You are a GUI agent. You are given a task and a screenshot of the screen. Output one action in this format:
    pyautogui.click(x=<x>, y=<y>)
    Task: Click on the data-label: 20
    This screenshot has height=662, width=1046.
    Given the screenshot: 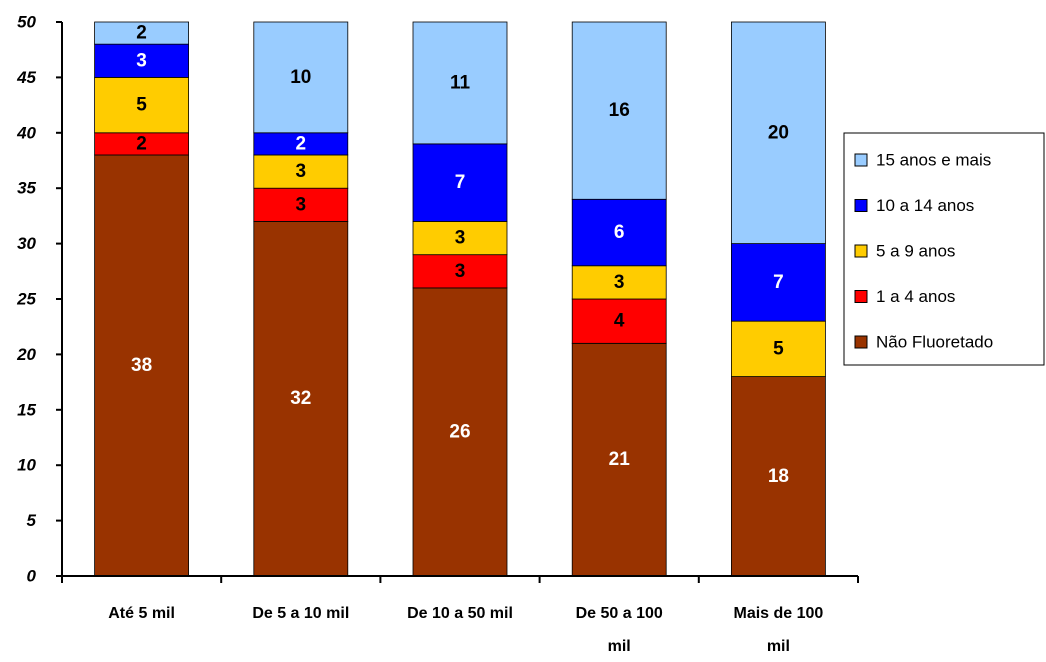 What is the action you would take?
    pyautogui.click(x=778, y=132)
    